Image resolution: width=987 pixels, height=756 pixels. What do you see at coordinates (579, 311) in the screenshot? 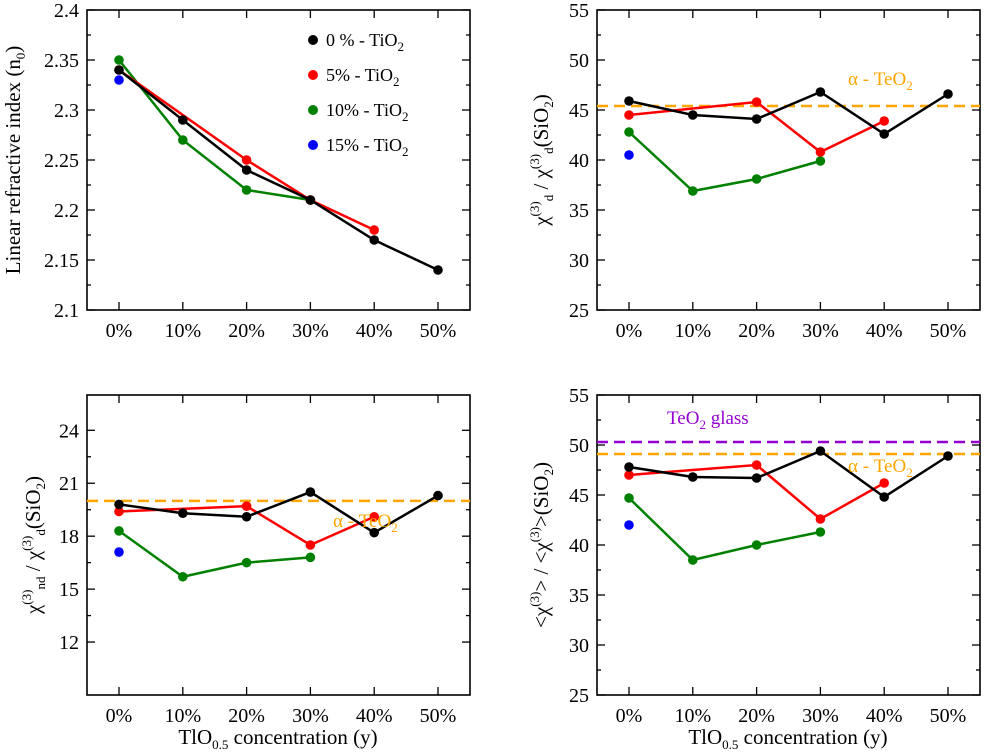
I see `y-tick-label: 25` at bounding box center [579, 311].